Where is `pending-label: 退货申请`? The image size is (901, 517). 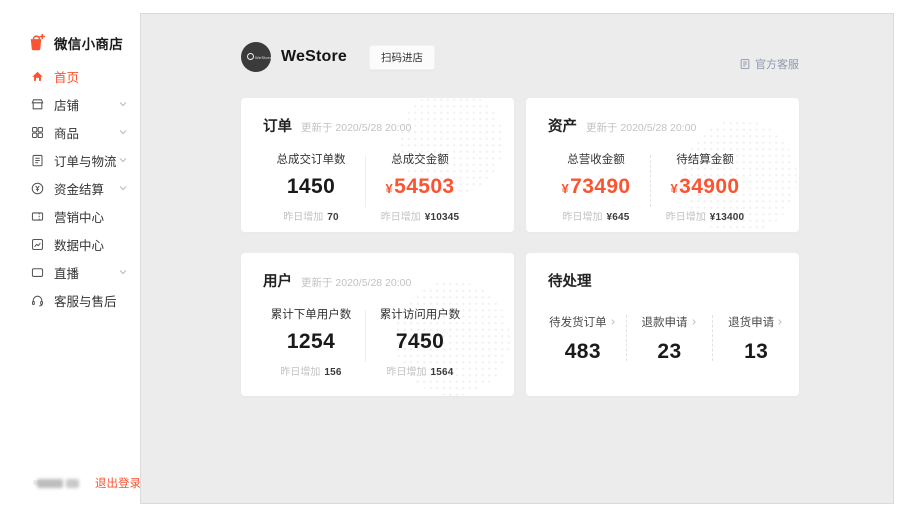
pending-label: 退货申请 is located at coordinates (751, 323).